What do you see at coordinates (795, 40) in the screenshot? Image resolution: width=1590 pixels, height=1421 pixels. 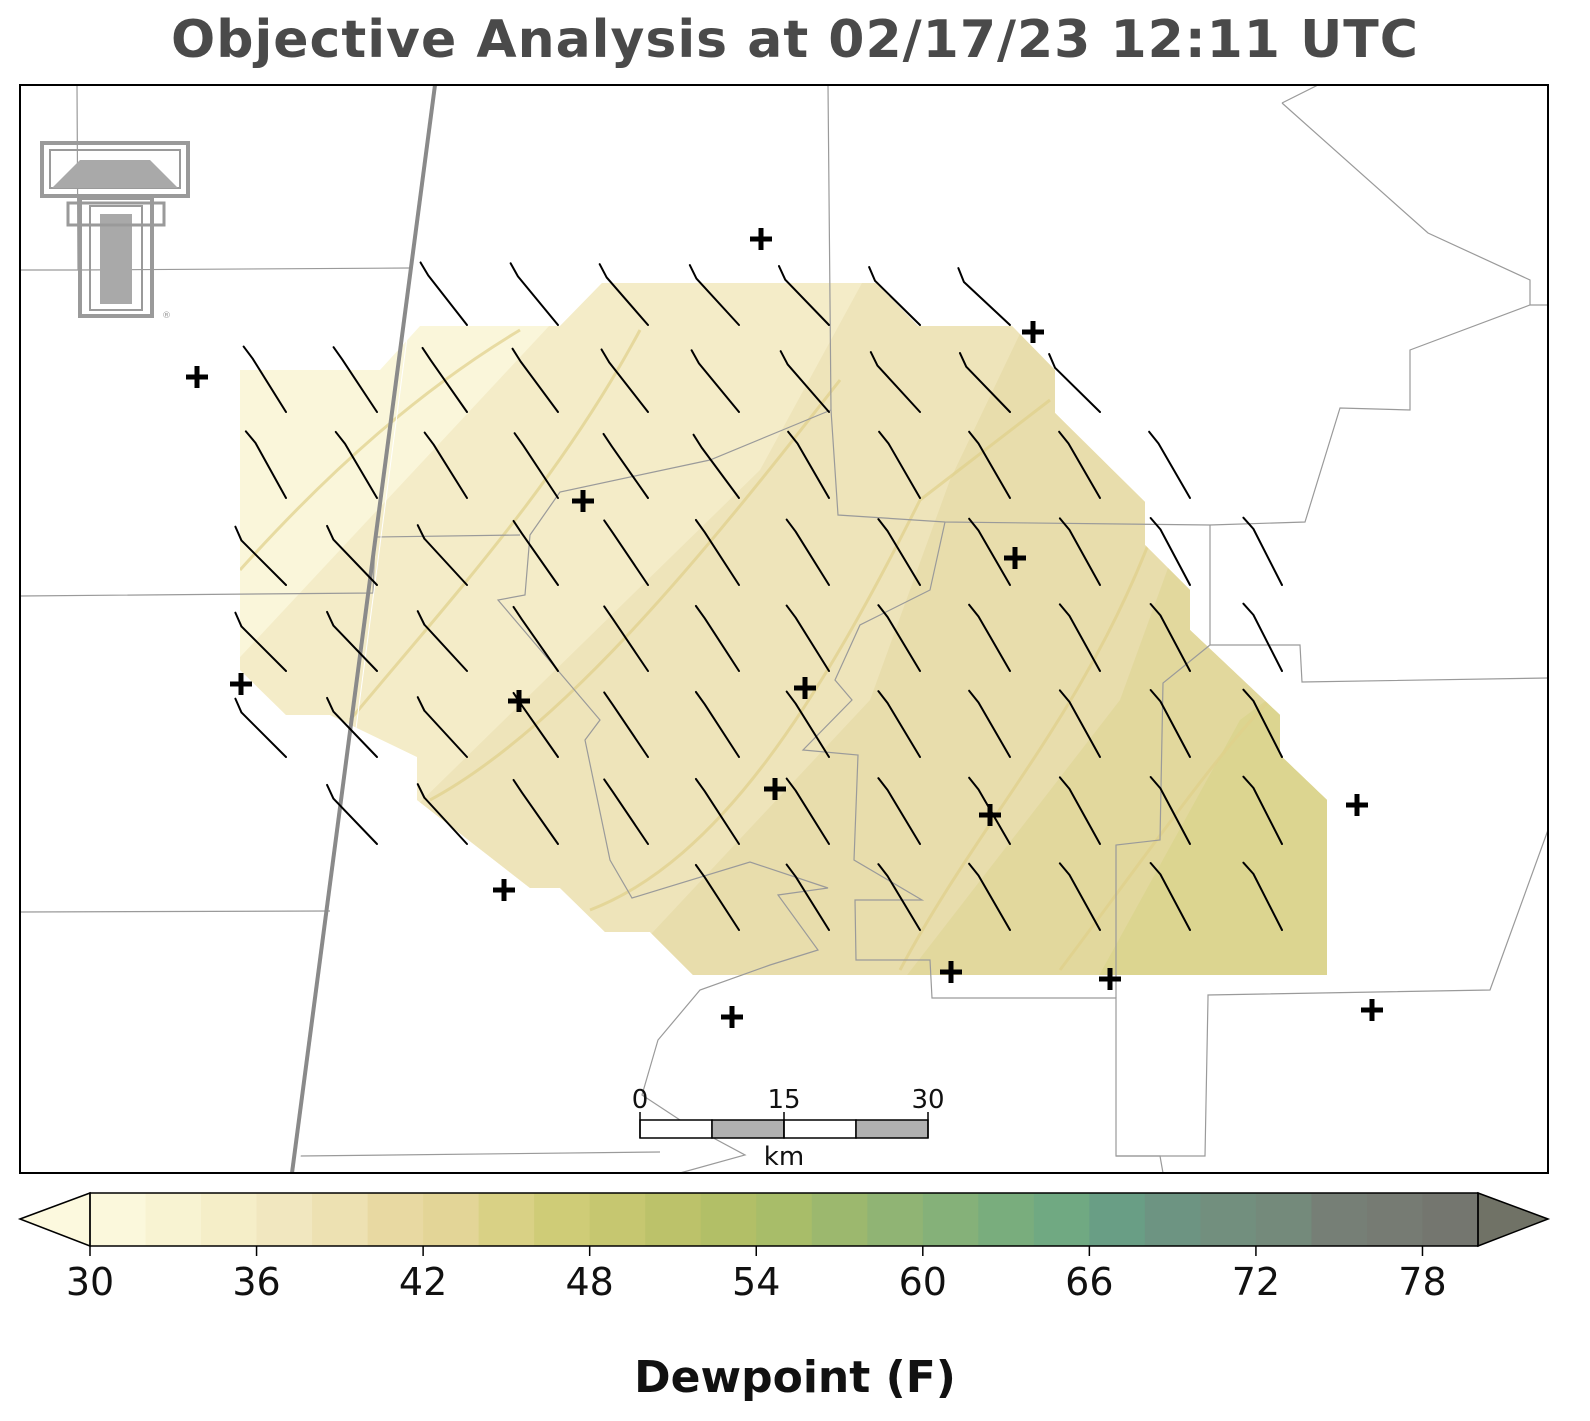 I see `map-title: Objective Analysis at 02/17/23 12:11 UTC` at bounding box center [795, 40].